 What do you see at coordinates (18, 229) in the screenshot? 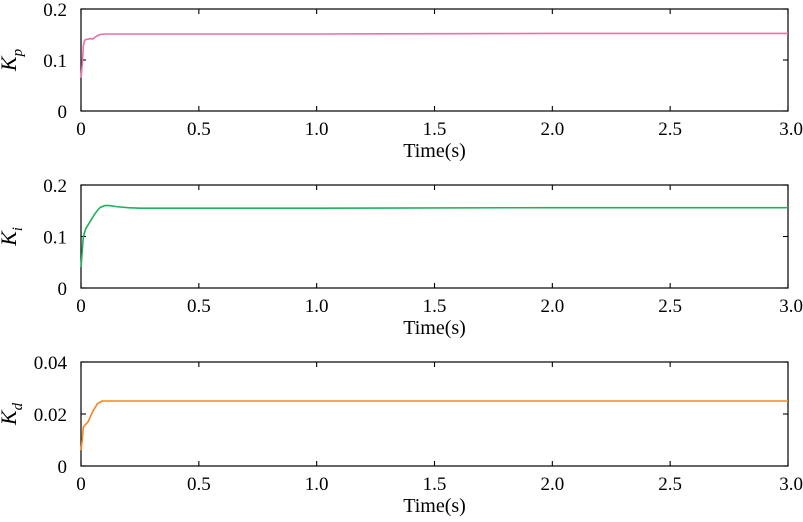
I see `y-axis-label-subscript: i` at bounding box center [18, 229].